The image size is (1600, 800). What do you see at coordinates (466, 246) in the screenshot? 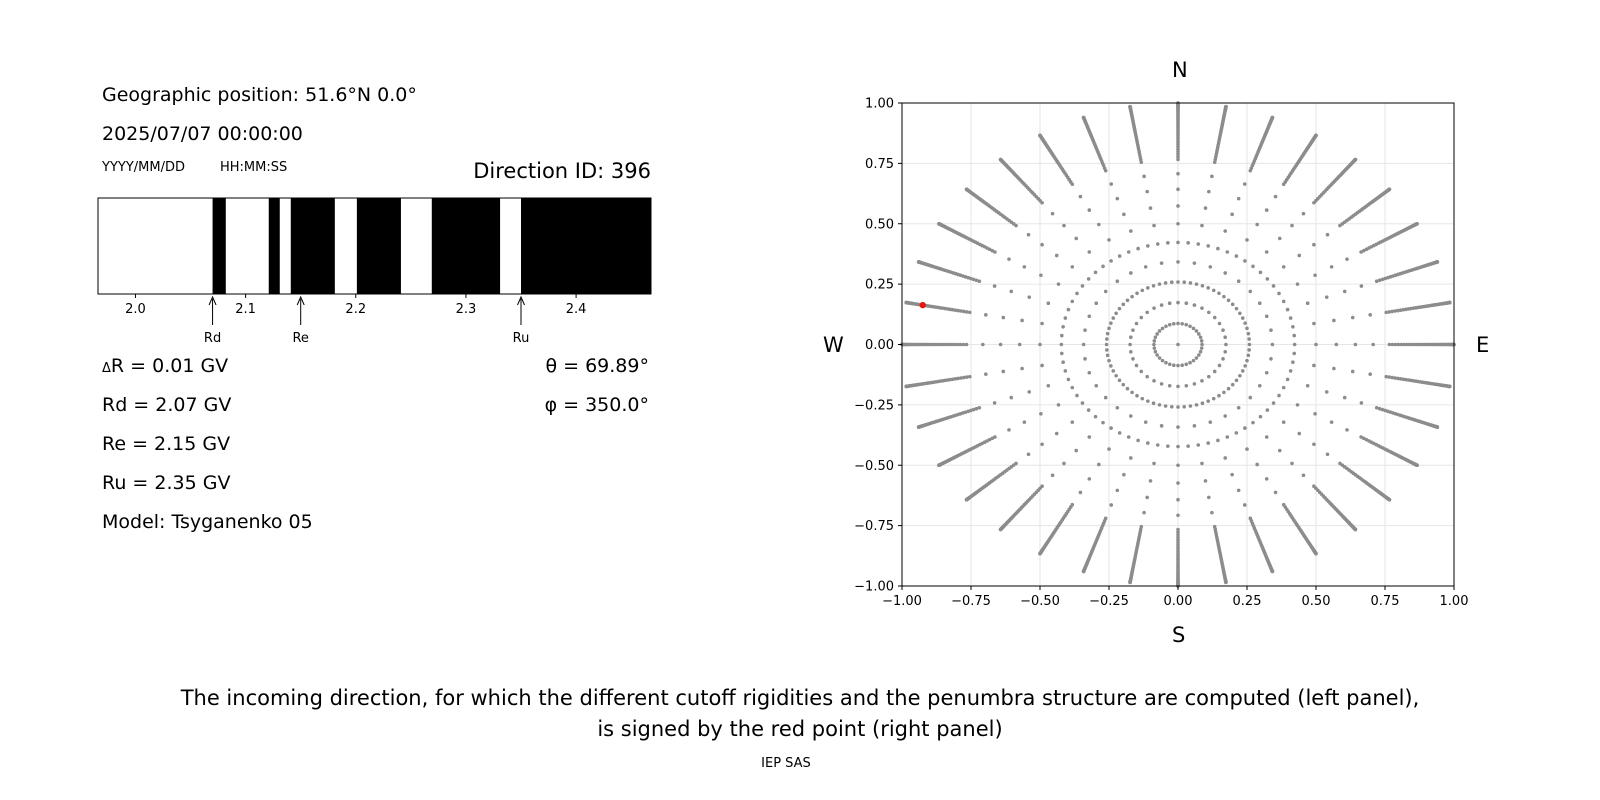
I see `penumbra-forbidden-band` at bounding box center [466, 246].